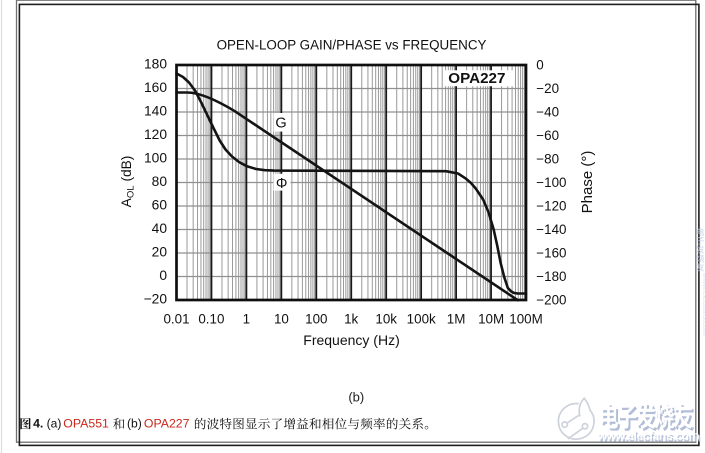 Image resolution: width=705 pixels, height=453 pixels. What do you see at coordinates (282, 184) in the screenshot?
I see `svg-text: Φ` at bounding box center [282, 184].